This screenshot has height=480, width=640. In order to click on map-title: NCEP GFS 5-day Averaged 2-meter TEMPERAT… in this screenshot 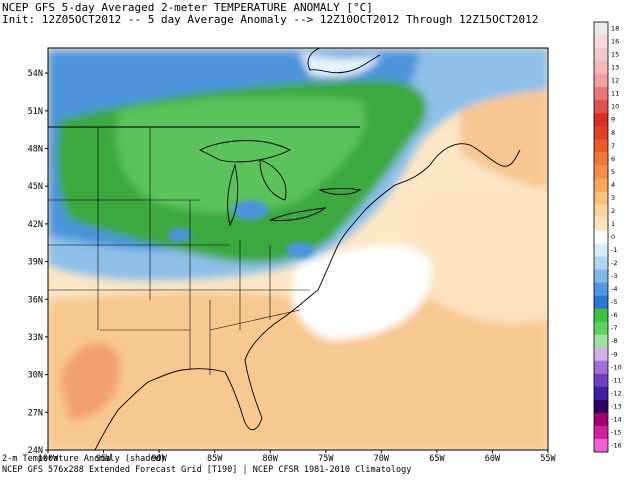, I will do `click(187, 7)`.